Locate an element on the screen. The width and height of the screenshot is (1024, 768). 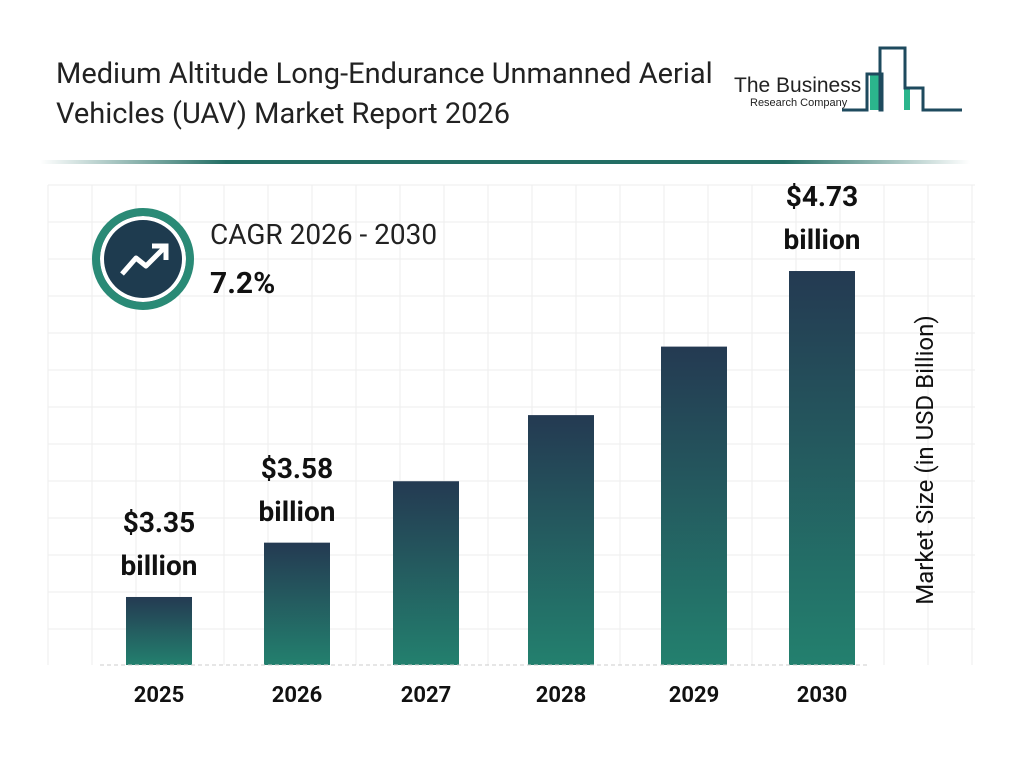
bar-2030 is located at coordinates (822, 468).